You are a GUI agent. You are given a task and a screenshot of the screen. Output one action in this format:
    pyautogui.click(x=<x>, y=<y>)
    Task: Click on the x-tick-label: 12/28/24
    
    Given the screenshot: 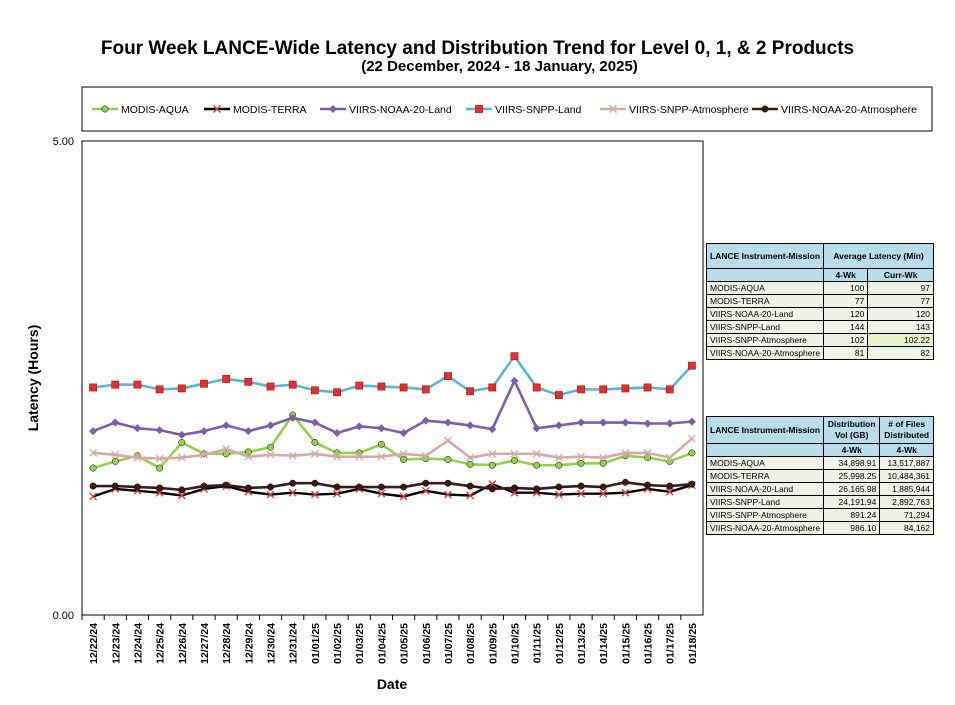 What is the action you would take?
    pyautogui.click(x=227, y=643)
    